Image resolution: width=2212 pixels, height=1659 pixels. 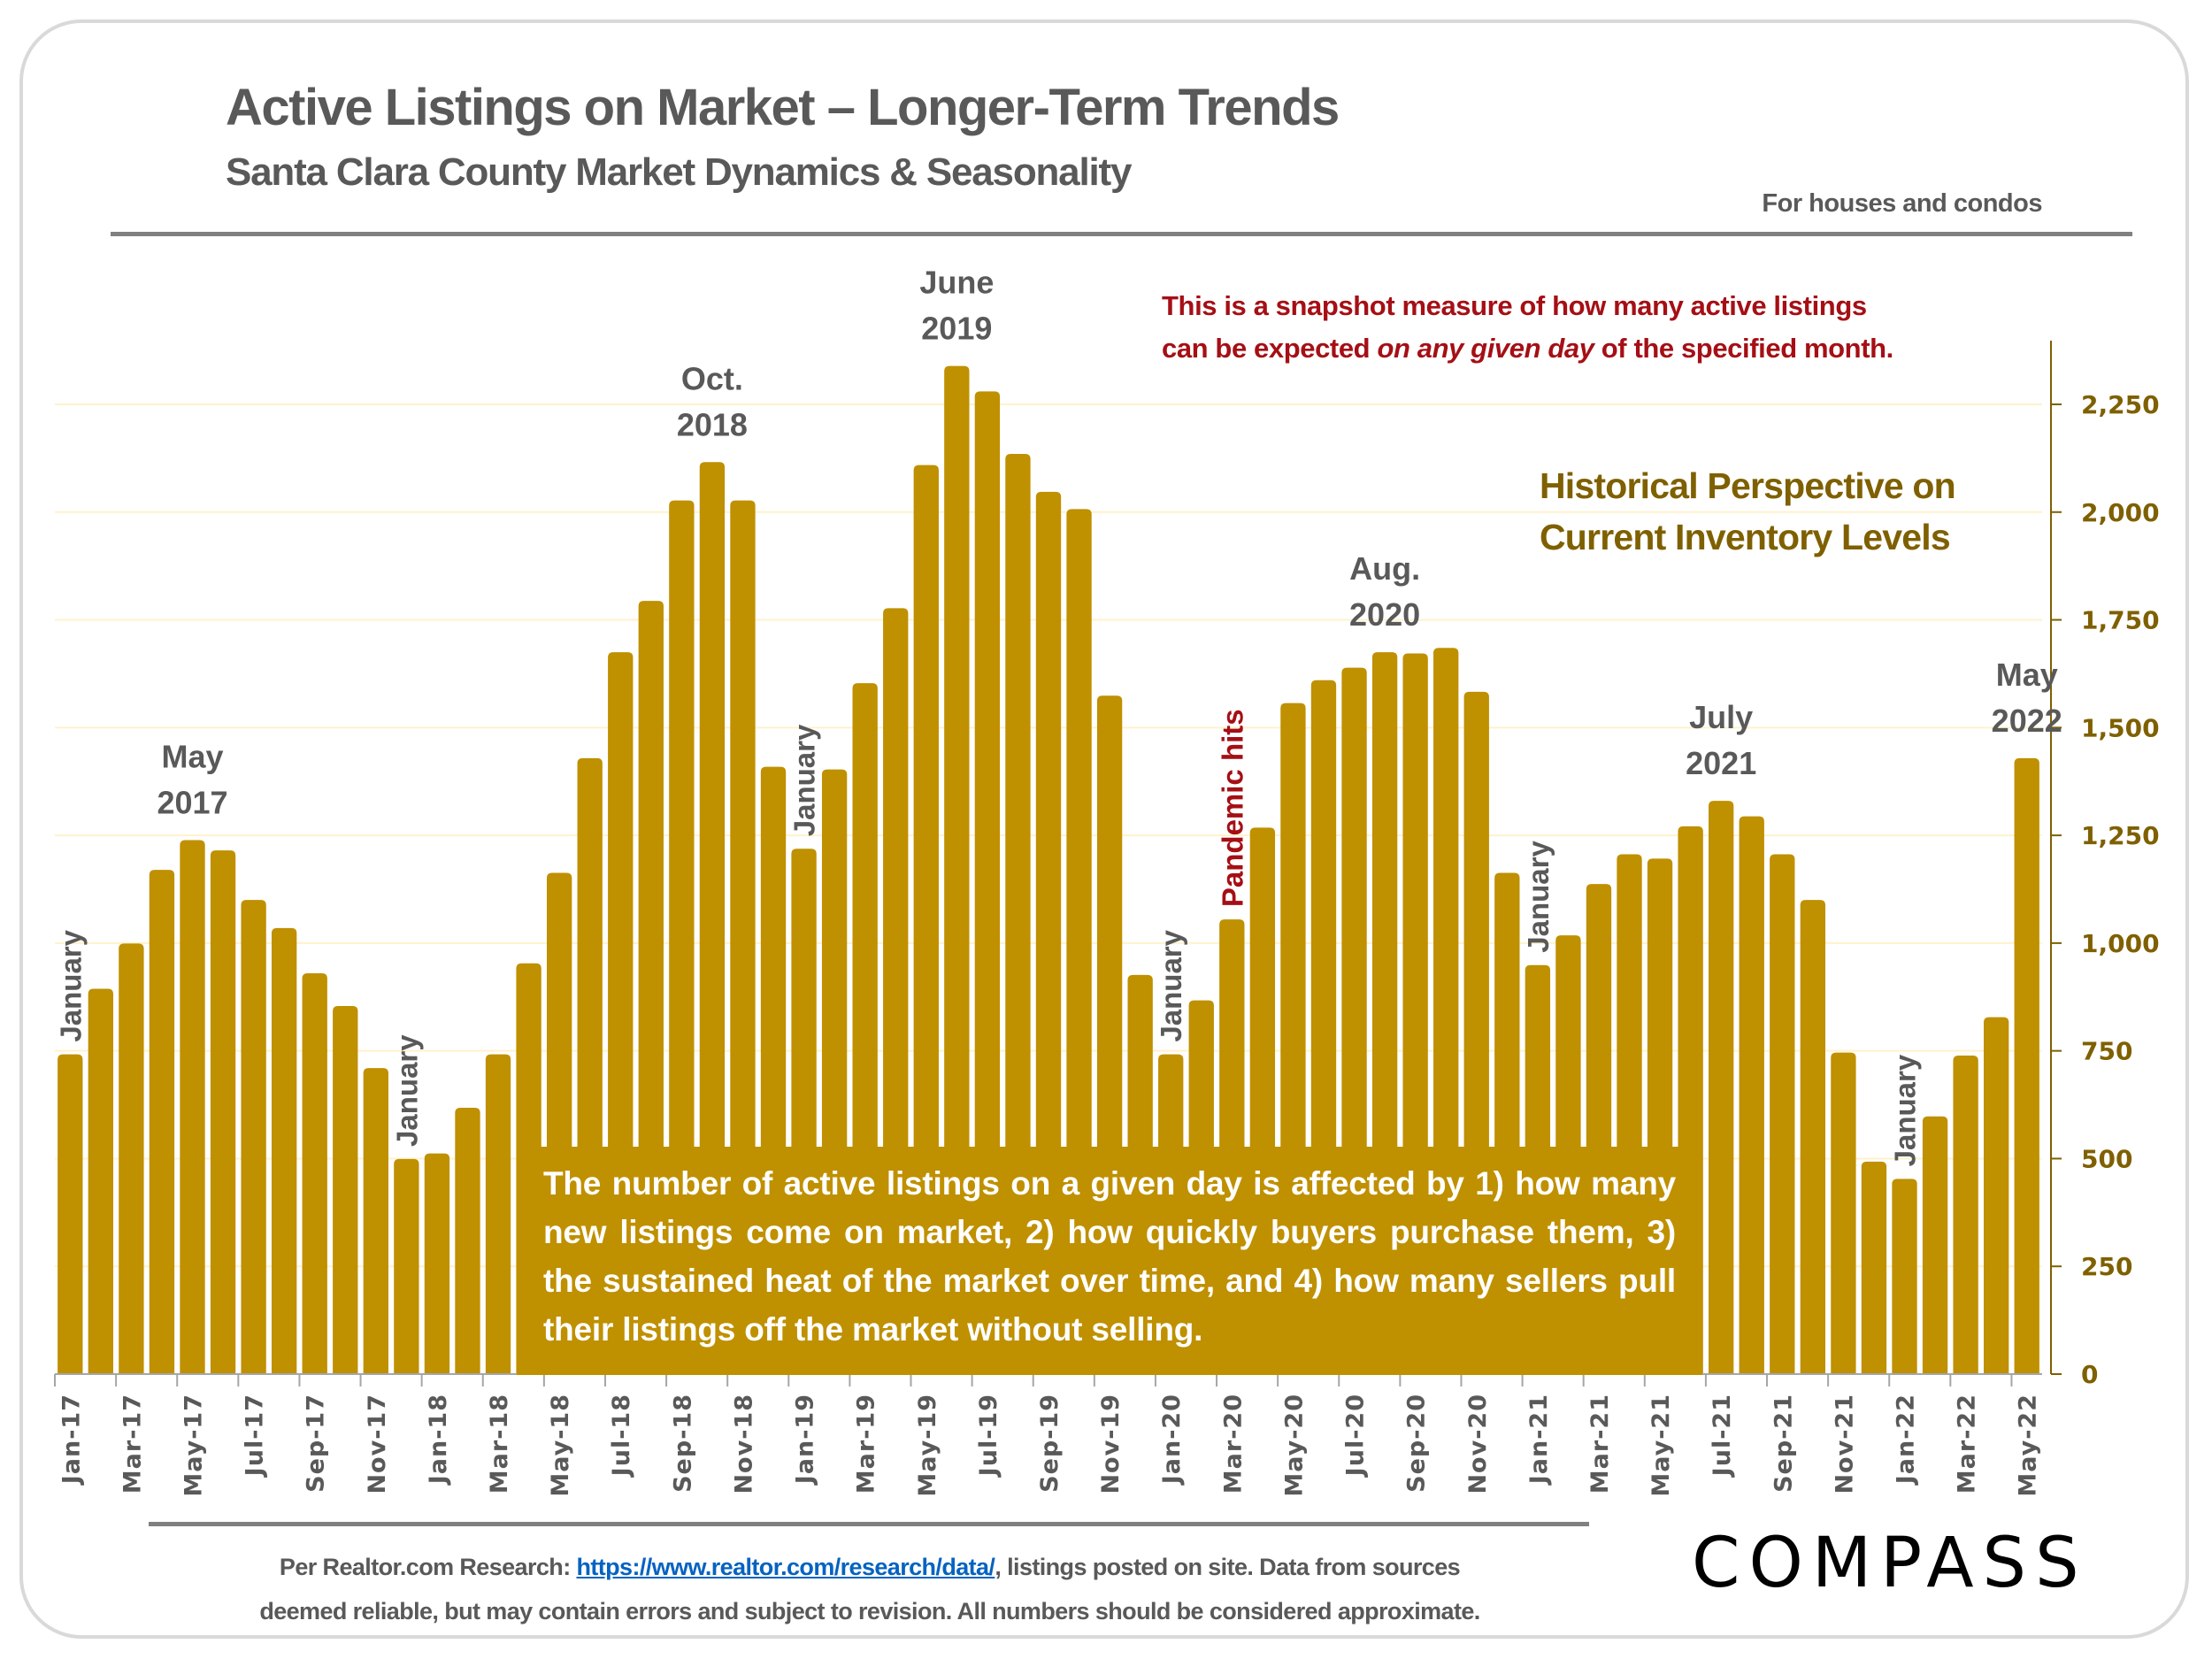 I want to click on x-tick-label: Mar-17, so click(x=133, y=1444).